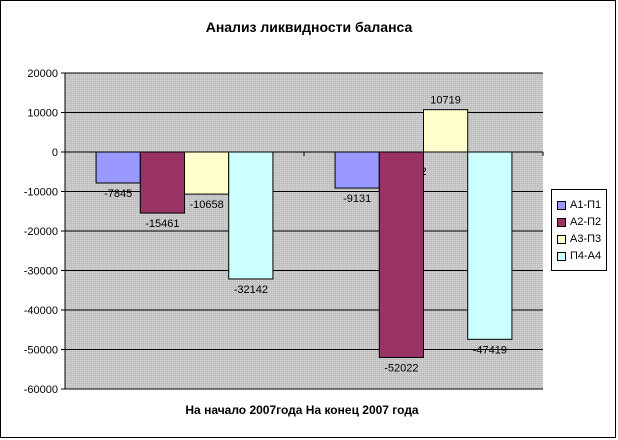 This screenshot has width=618, height=440. Describe the element at coordinates (55, 153) in the screenshot. I see `y-tick-label: 0` at that location.